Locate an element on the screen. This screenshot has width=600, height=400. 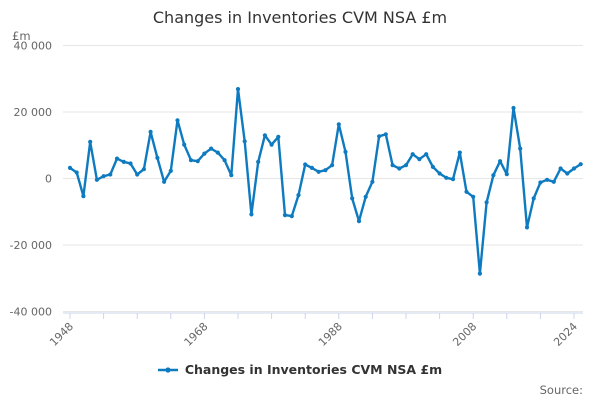
y-axis-unit-label: £m is located at coordinates (21, 36).